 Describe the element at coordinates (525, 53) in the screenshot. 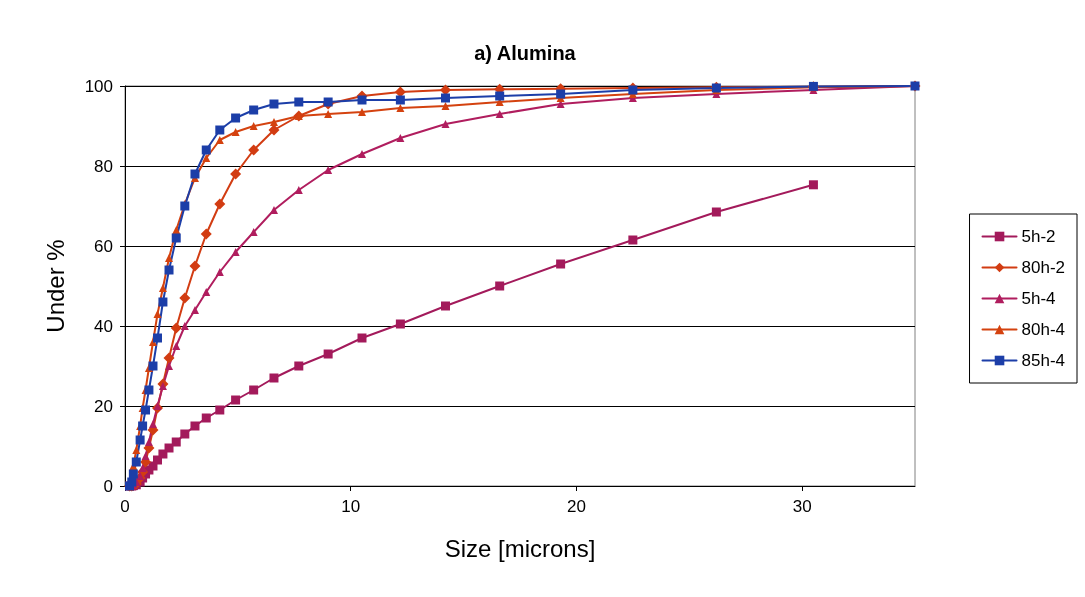

I see `chart-title: a) Alumina` at that location.